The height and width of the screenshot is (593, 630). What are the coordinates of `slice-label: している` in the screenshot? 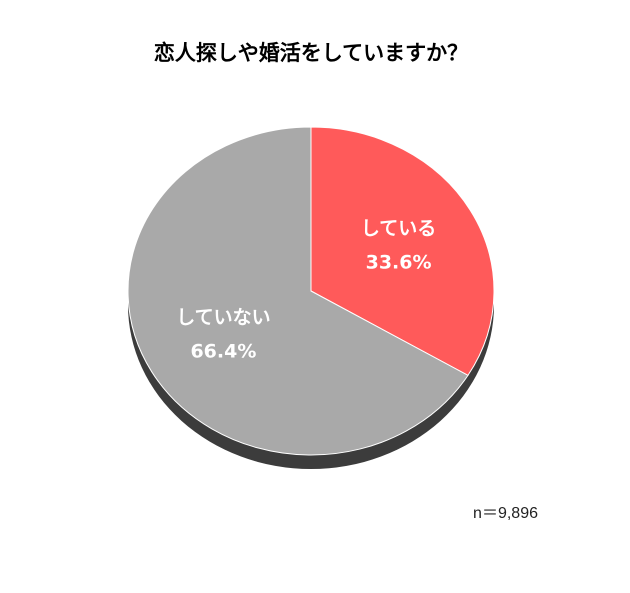 It's located at (398, 229).